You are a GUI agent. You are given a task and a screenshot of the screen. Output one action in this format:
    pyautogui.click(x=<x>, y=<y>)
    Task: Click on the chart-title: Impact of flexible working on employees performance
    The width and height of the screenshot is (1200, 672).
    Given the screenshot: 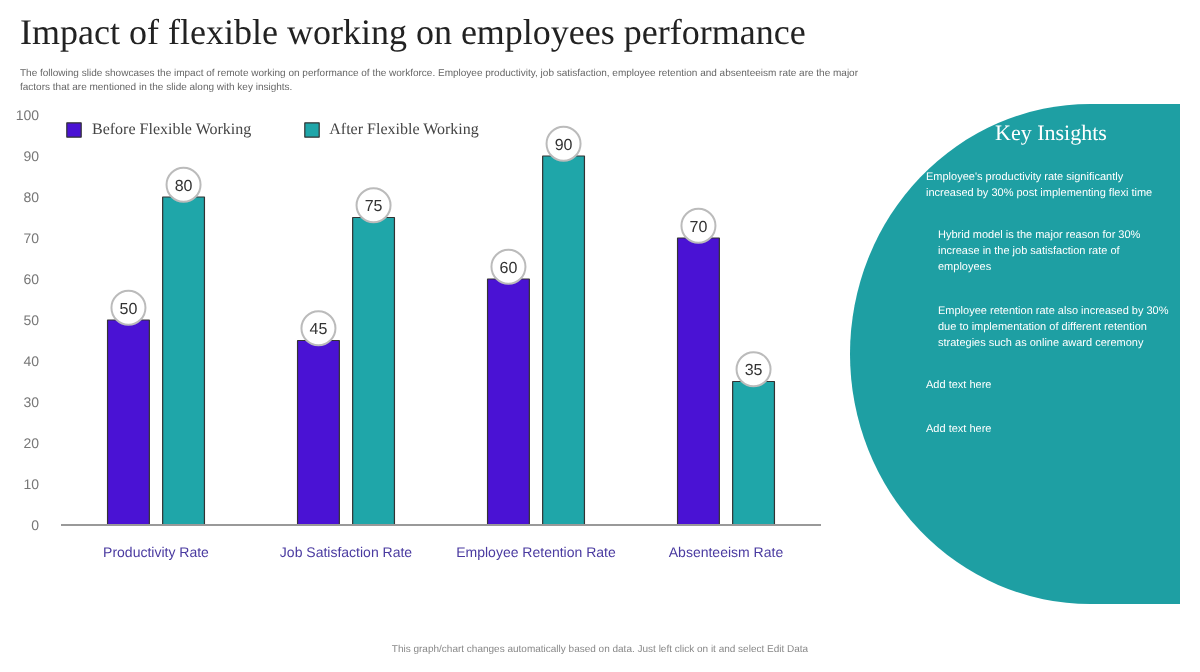 What is the action you would take?
    pyautogui.click(x=414, y=33)
    